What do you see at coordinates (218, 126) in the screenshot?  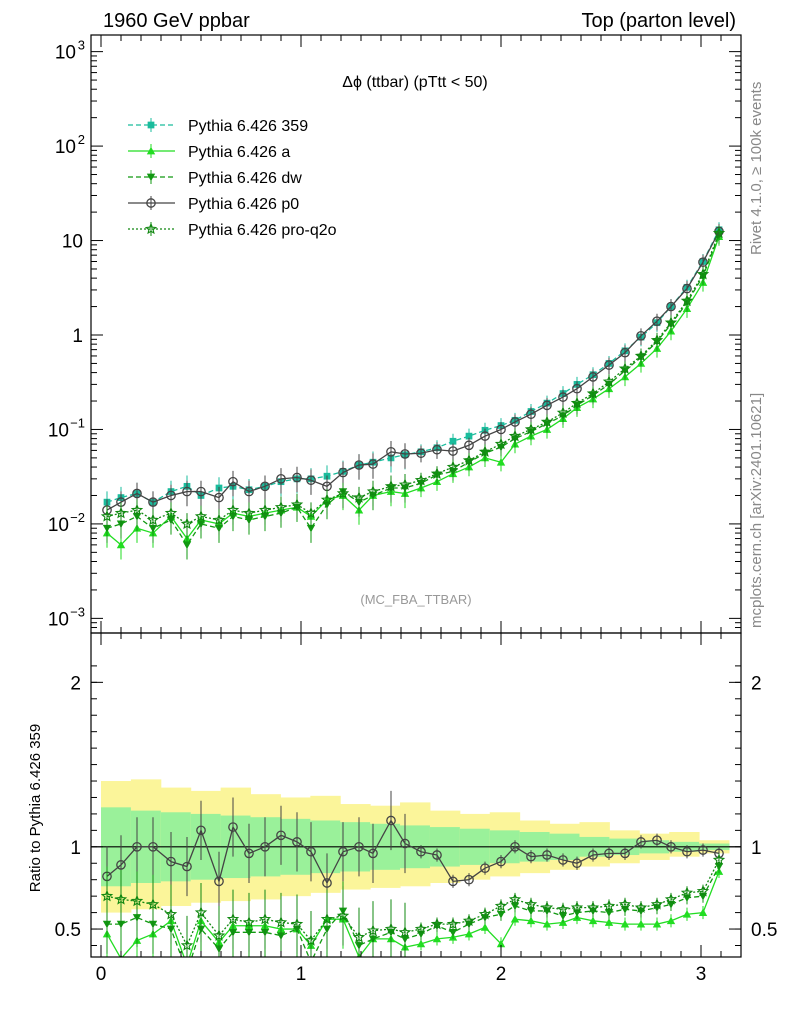 I see `legend-item: Pythia 6.426 359` at bounding box center [218, 126].